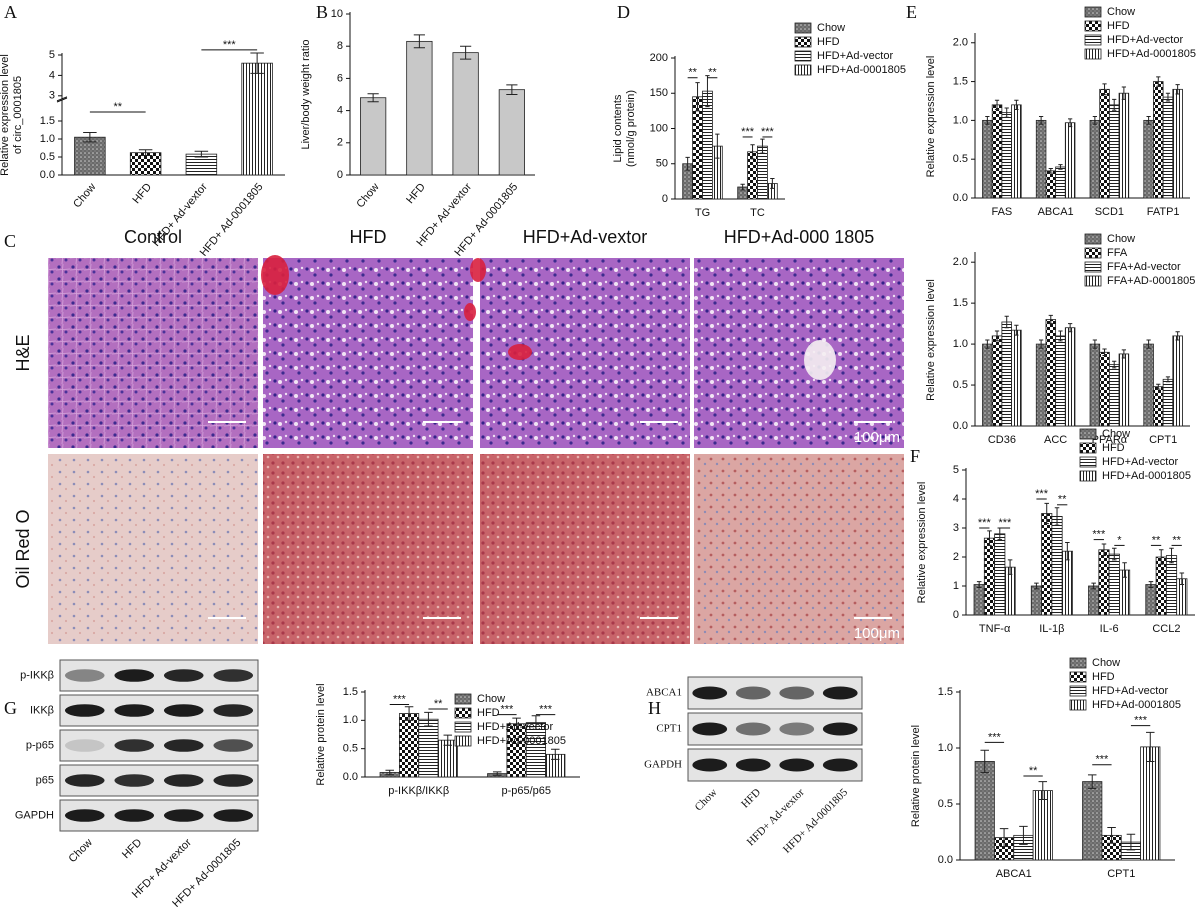 This screenshot has height=907, width=1200. Describe the element at coordinates (10, 708) in the screenshot. I see `panel-letter: G` at that location.